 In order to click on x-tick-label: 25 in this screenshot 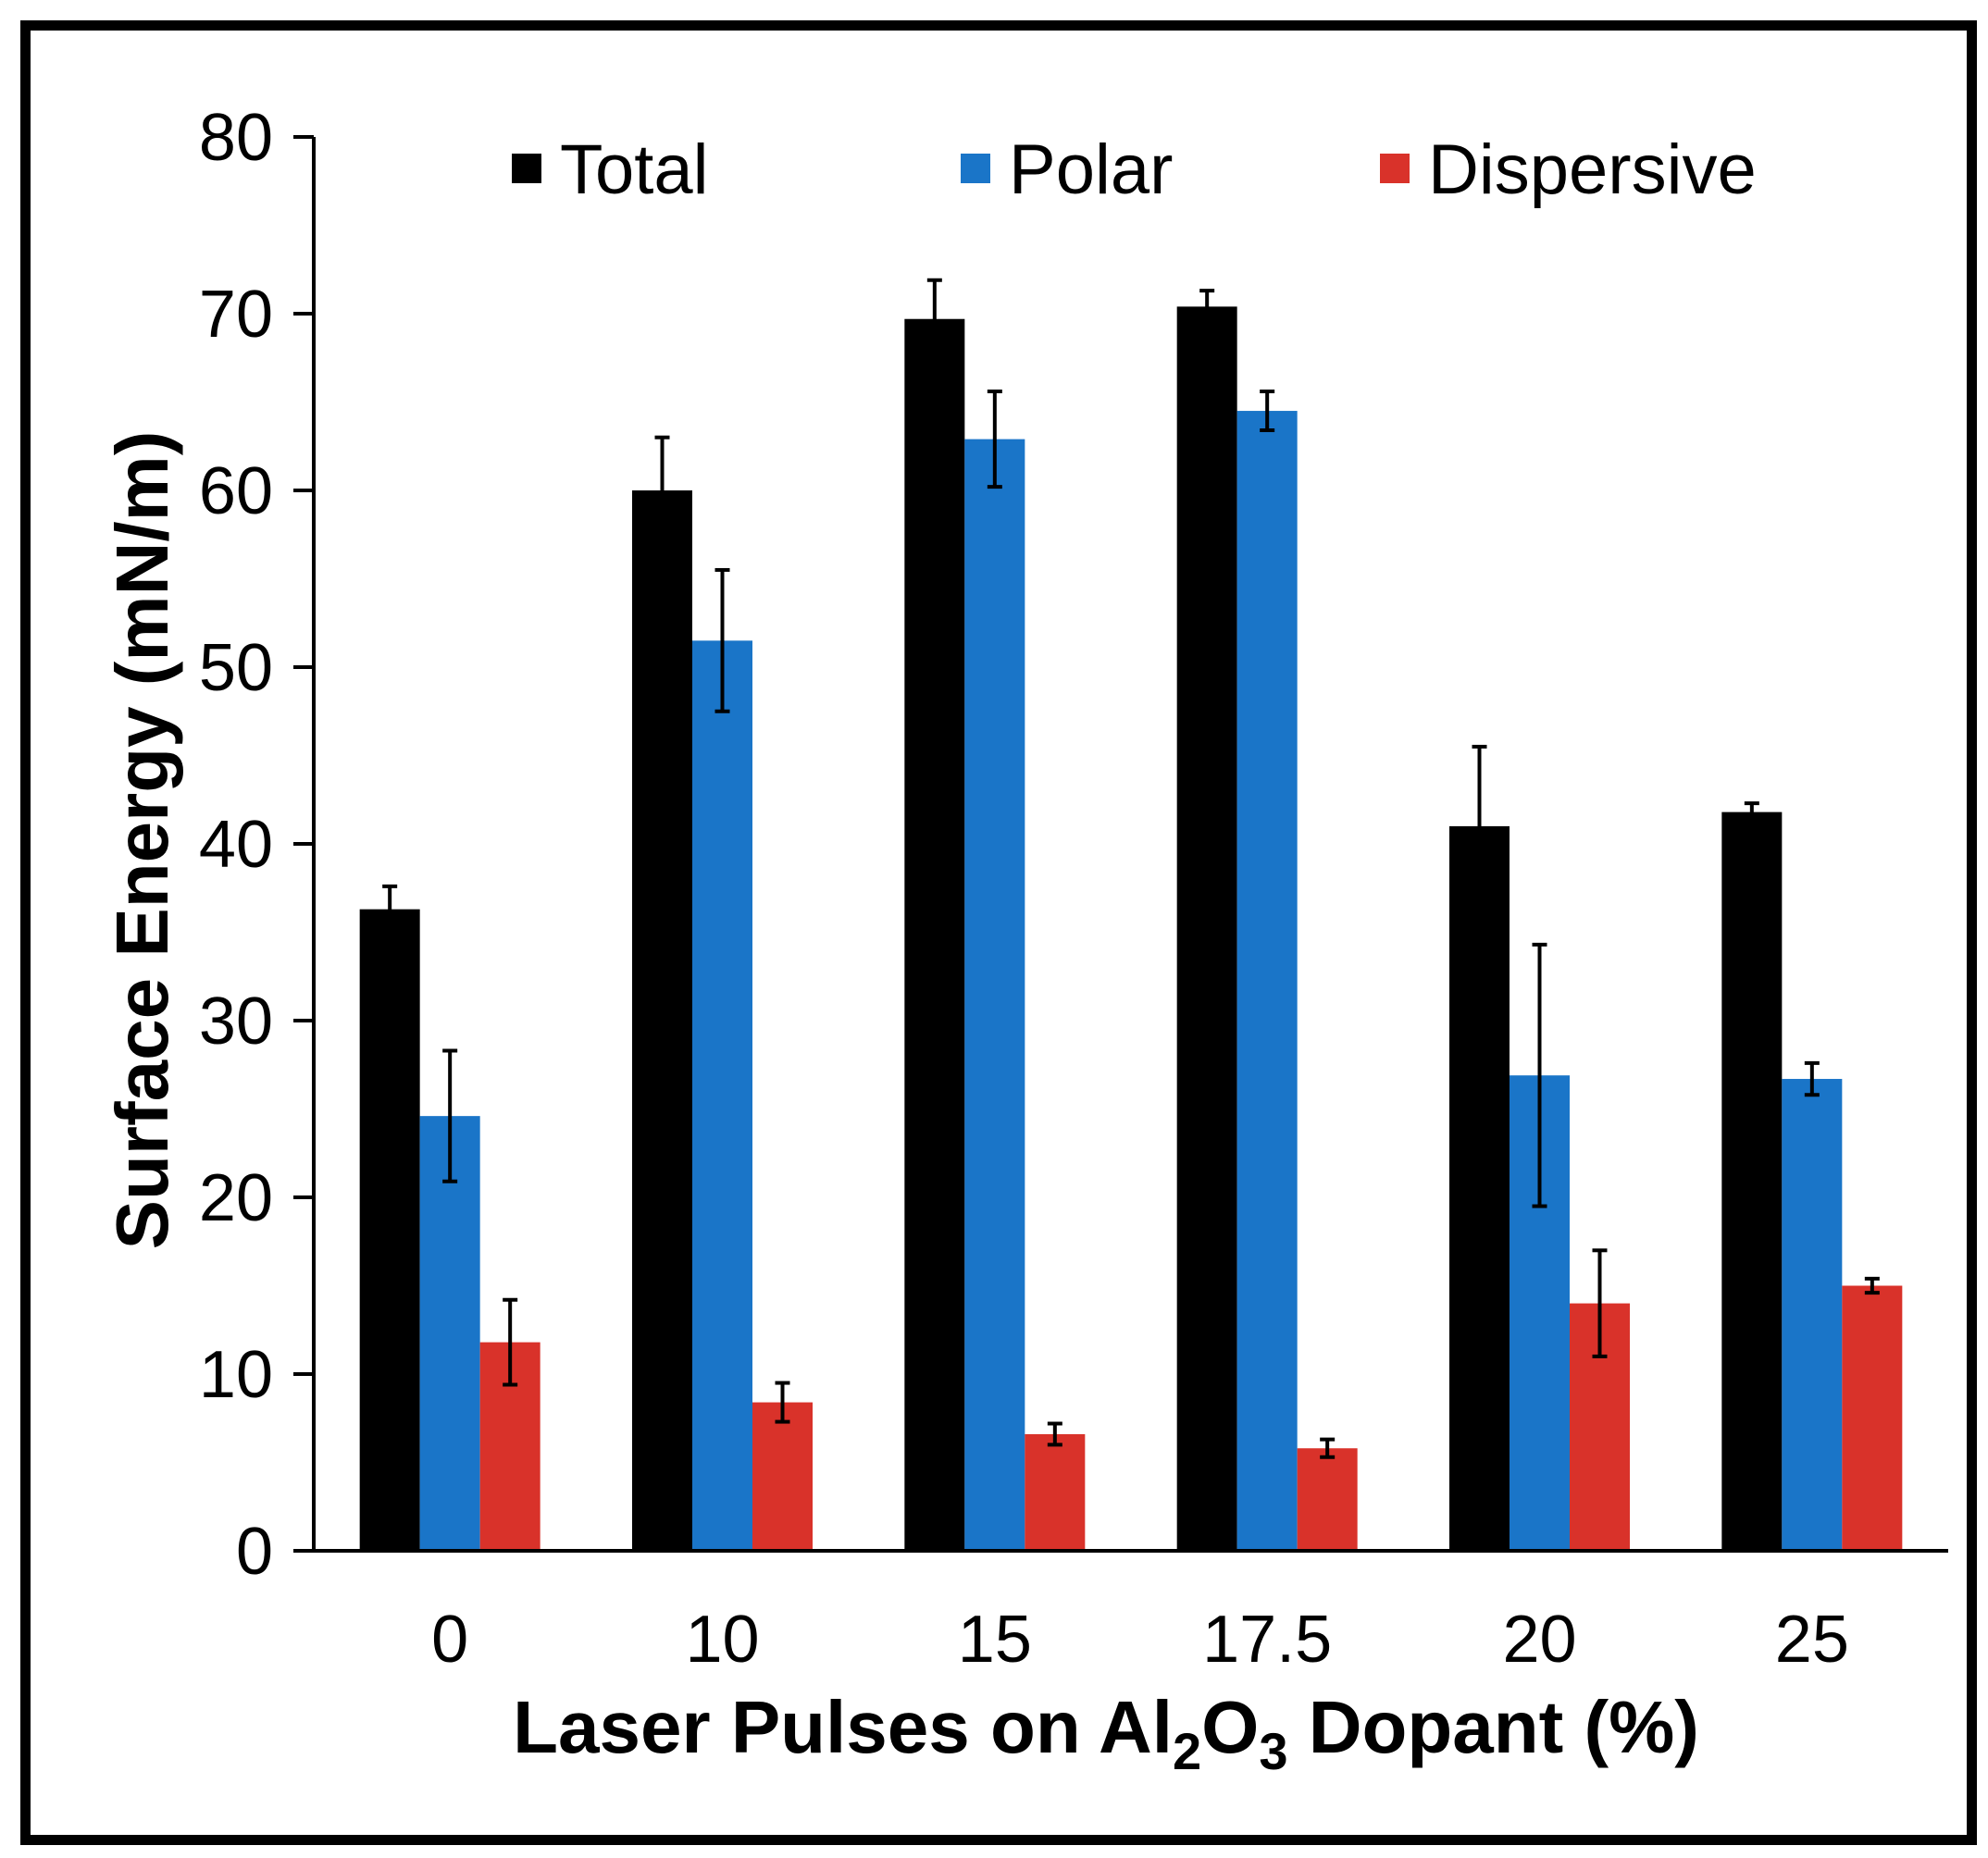, I will do `click(1812, 1640)`.